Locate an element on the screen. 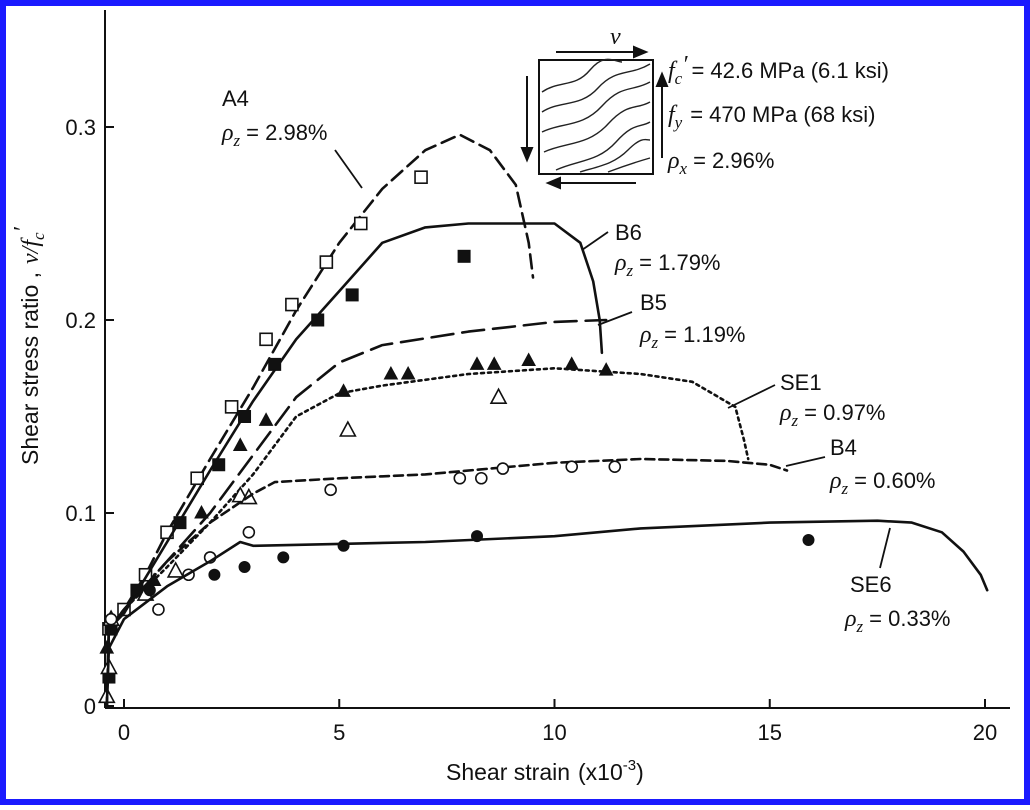 Image resolution: width=1030 pixels, height=810 pixels. property-rhox-sub: x is located at coordinates (683, 168).